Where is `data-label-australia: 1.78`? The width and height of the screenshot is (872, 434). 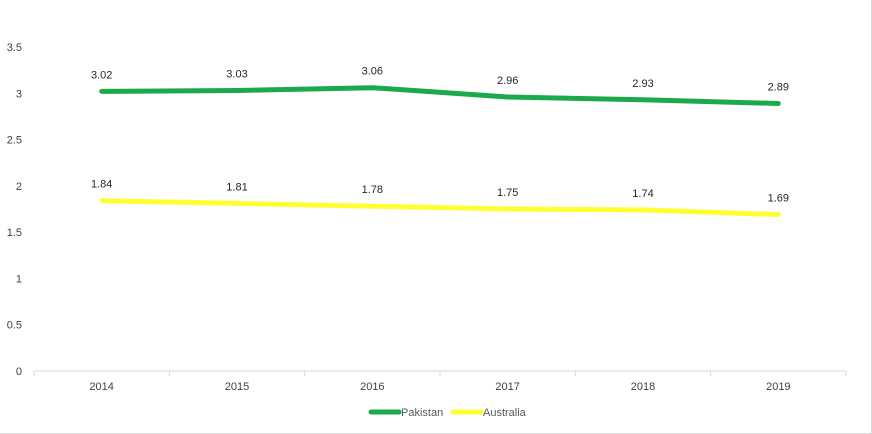
data-label-australia: 1.78 is located at coordinates (372, 190).